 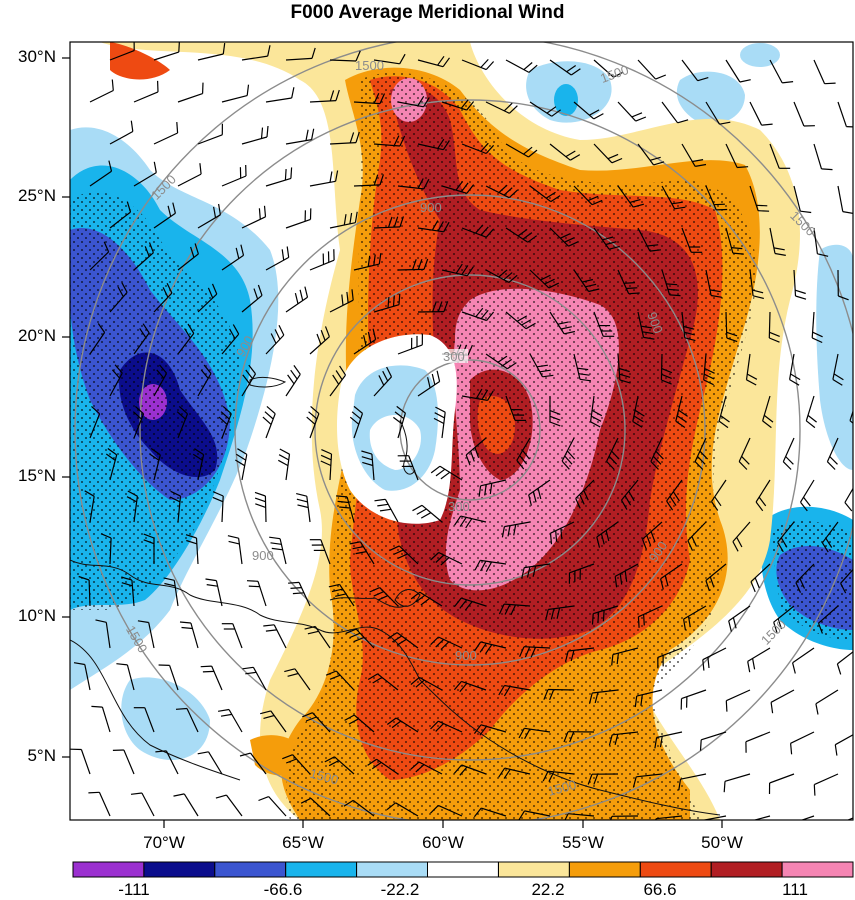 What do you see at coordinates (369, 65) in the screenshot?
I see `ring-label-outer-north: 1500` at bounding box center [369, 65].